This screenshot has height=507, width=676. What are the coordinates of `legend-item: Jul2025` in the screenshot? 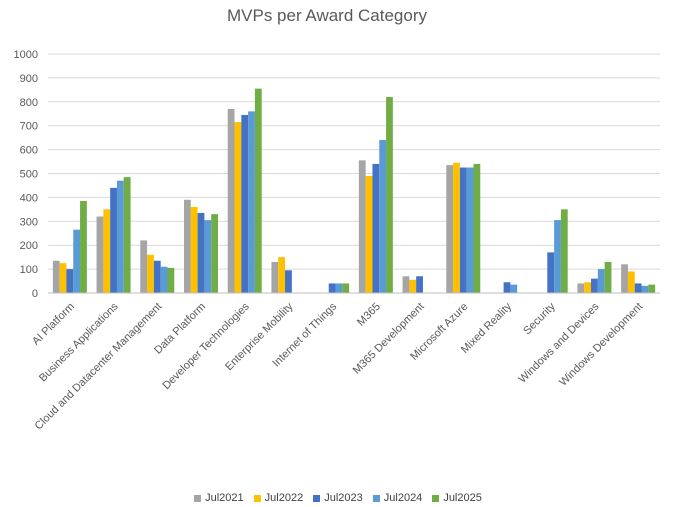 It's located at (457, 498).